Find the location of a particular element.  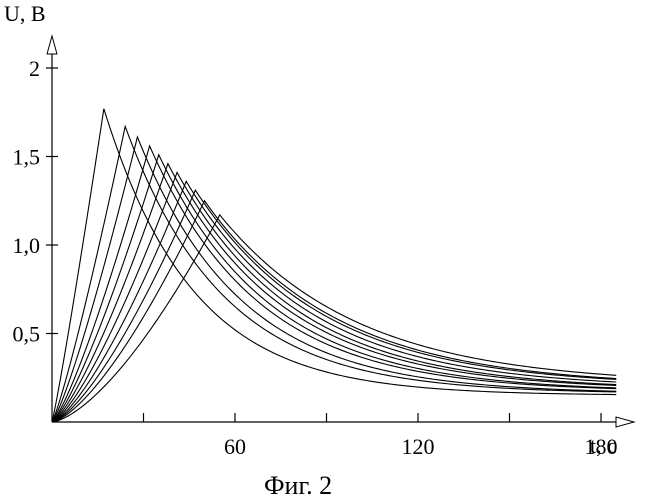

x-axis-label: t, c is located at coordinates (603, 445).